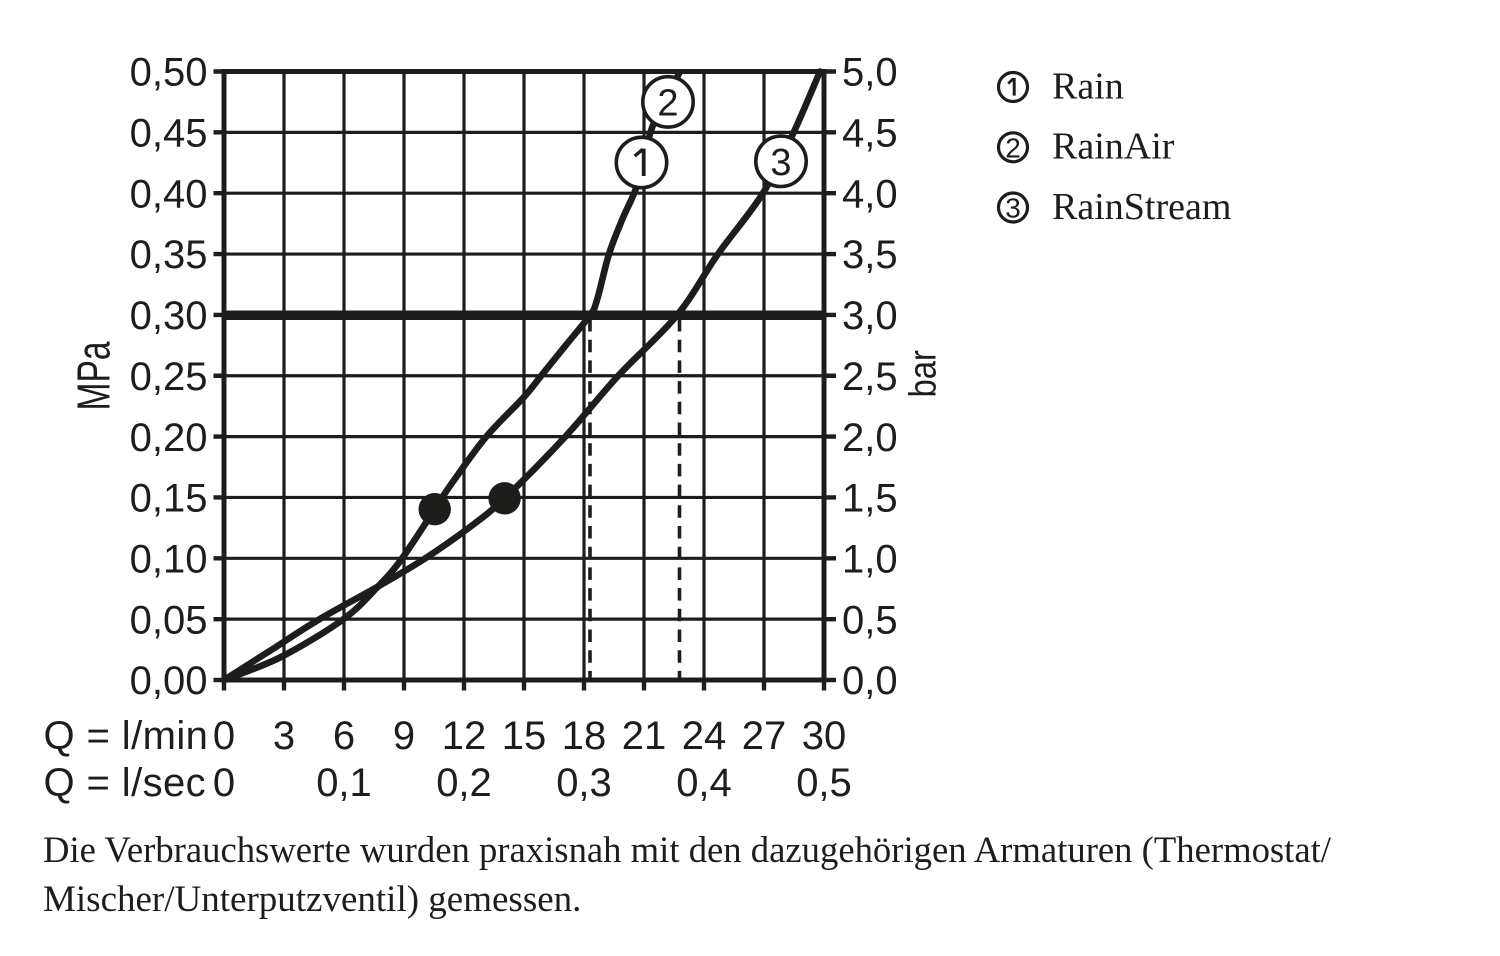 Image resolution: width=1500 pixels, height=956 pixels. I want to click on svg-text: 0,1, so click(344, 783).